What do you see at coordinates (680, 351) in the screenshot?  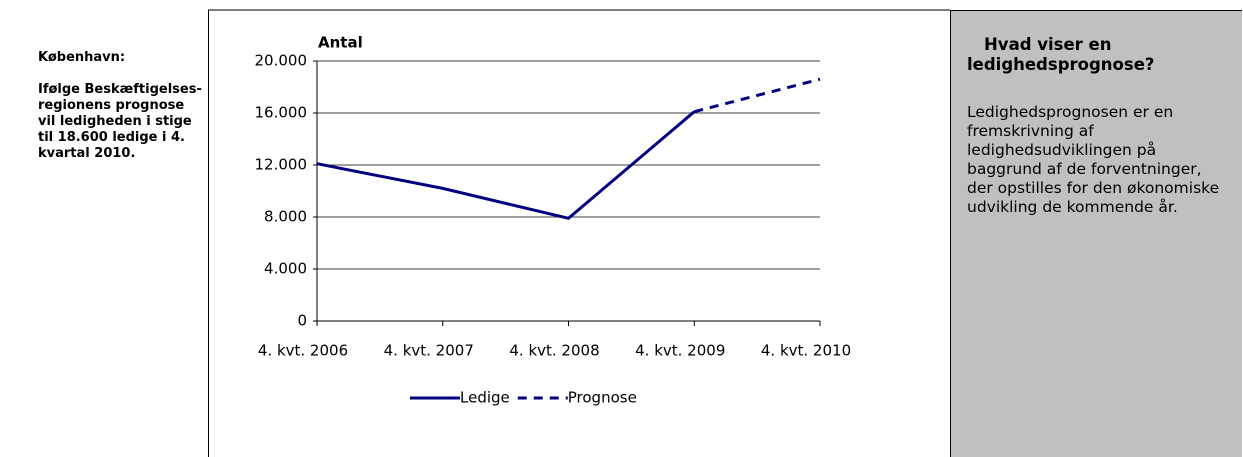 I see `x-tick-label: 4. kvt. 2009` at bounding box center [680, 351].